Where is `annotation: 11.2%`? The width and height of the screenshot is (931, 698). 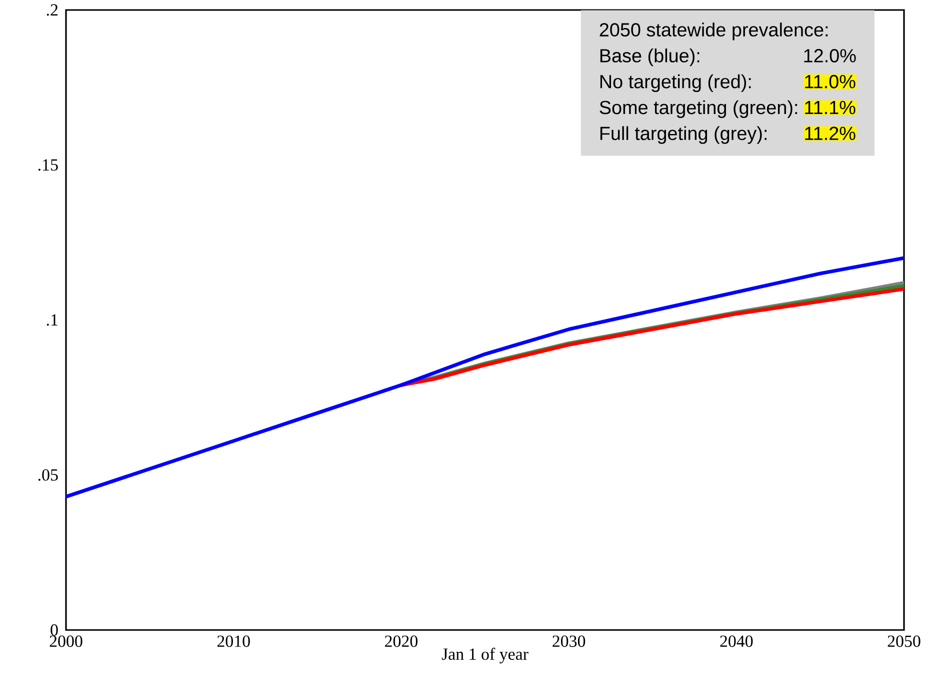
annotation: 11.2% is located at coordinates (830, 133).